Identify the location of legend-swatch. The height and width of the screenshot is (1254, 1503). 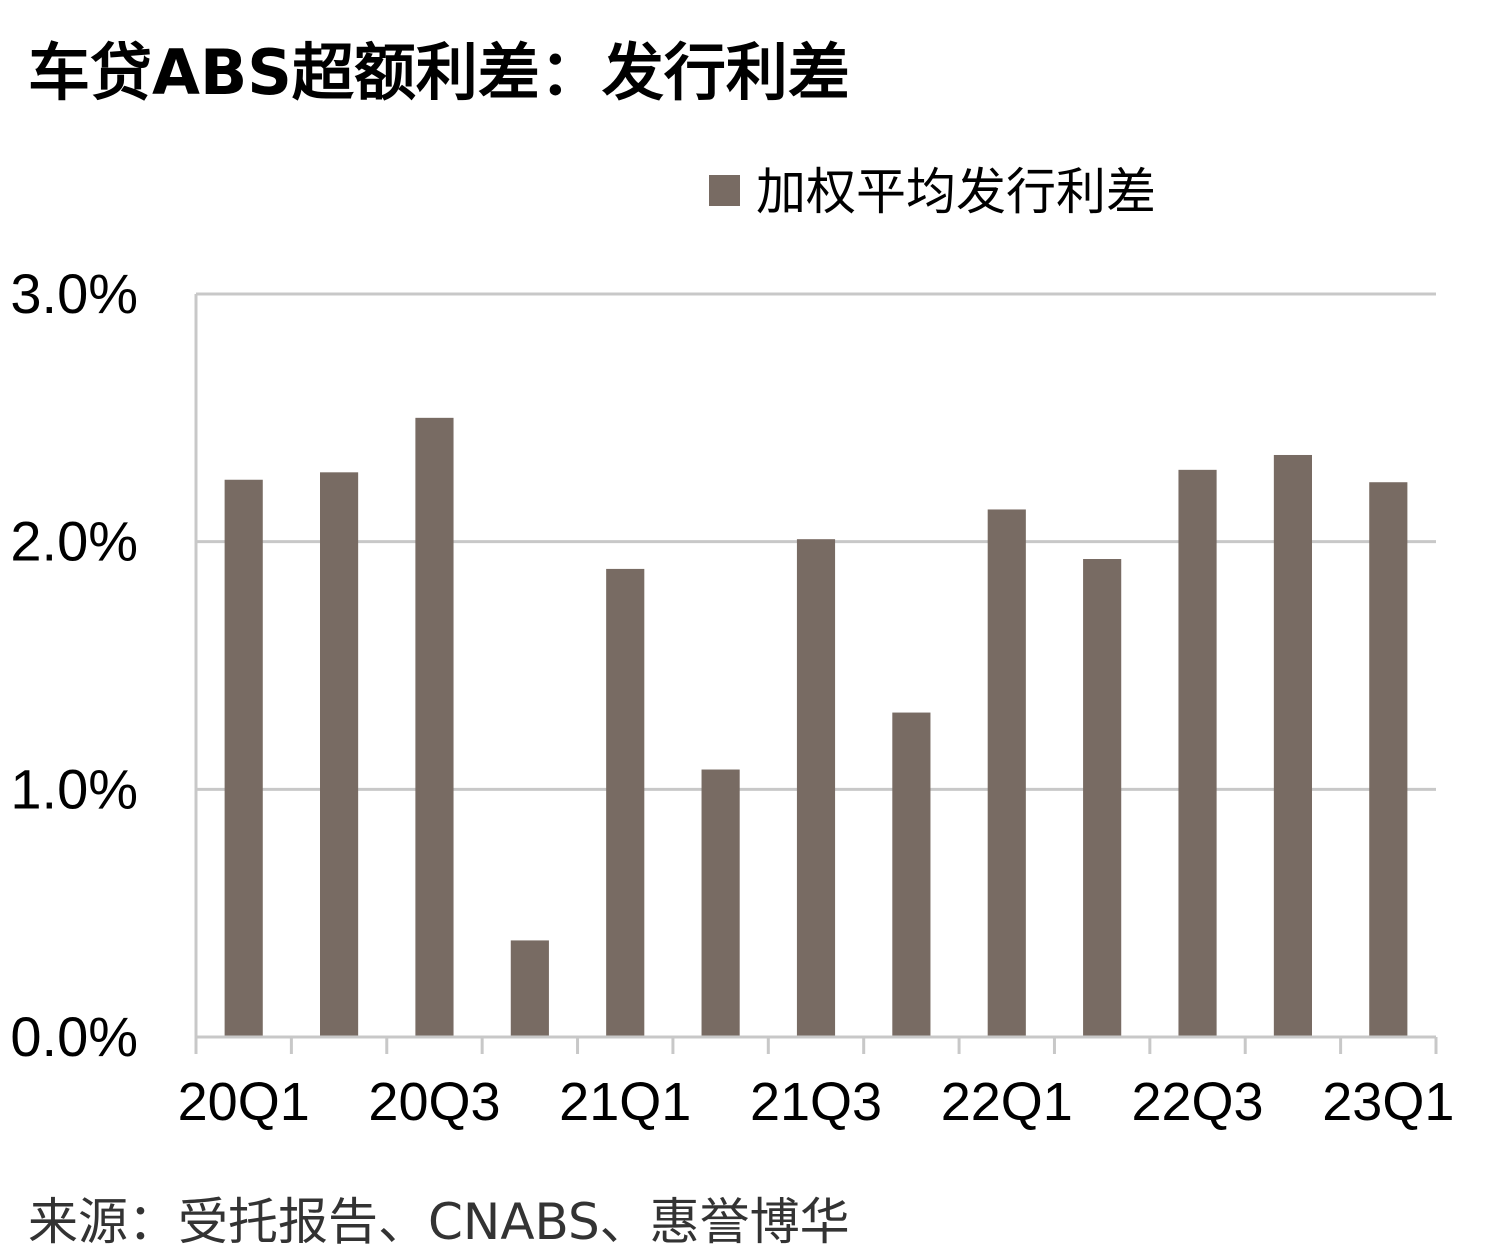
(724, 190).